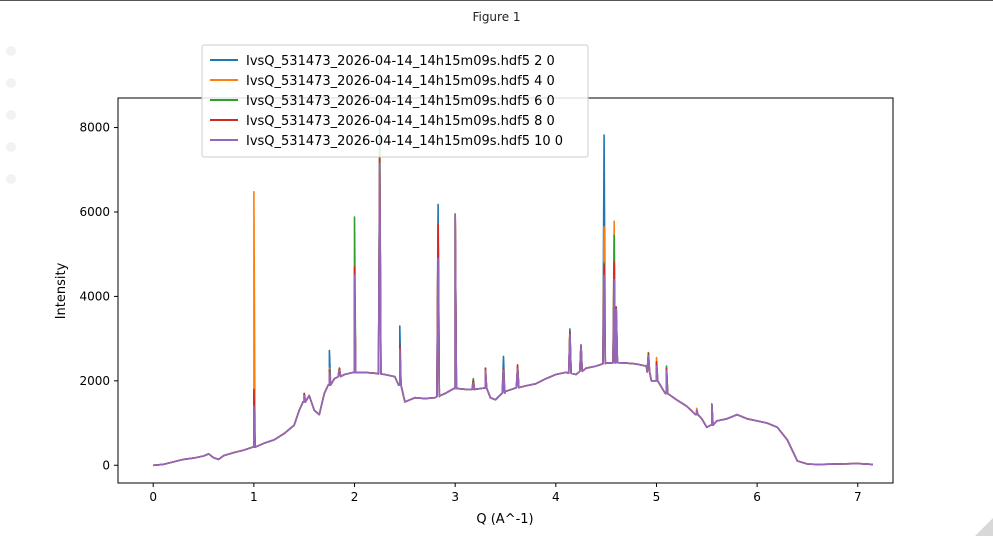 This screenshot has height=536, width=993. What do you see at coordinates (757, 497) in the screenshot?
I see `x-tick-label: 6` at bounding box center [757, 497].